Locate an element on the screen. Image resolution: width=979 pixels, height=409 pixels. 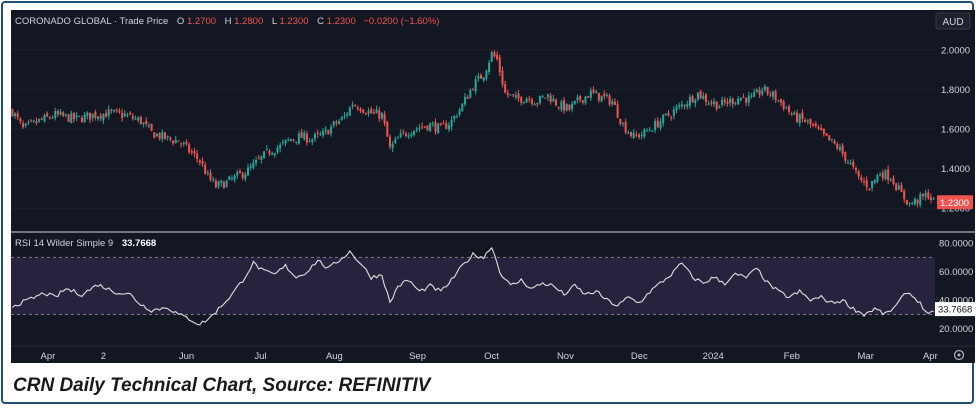
high-label: H is located at coordinates (228, 21).